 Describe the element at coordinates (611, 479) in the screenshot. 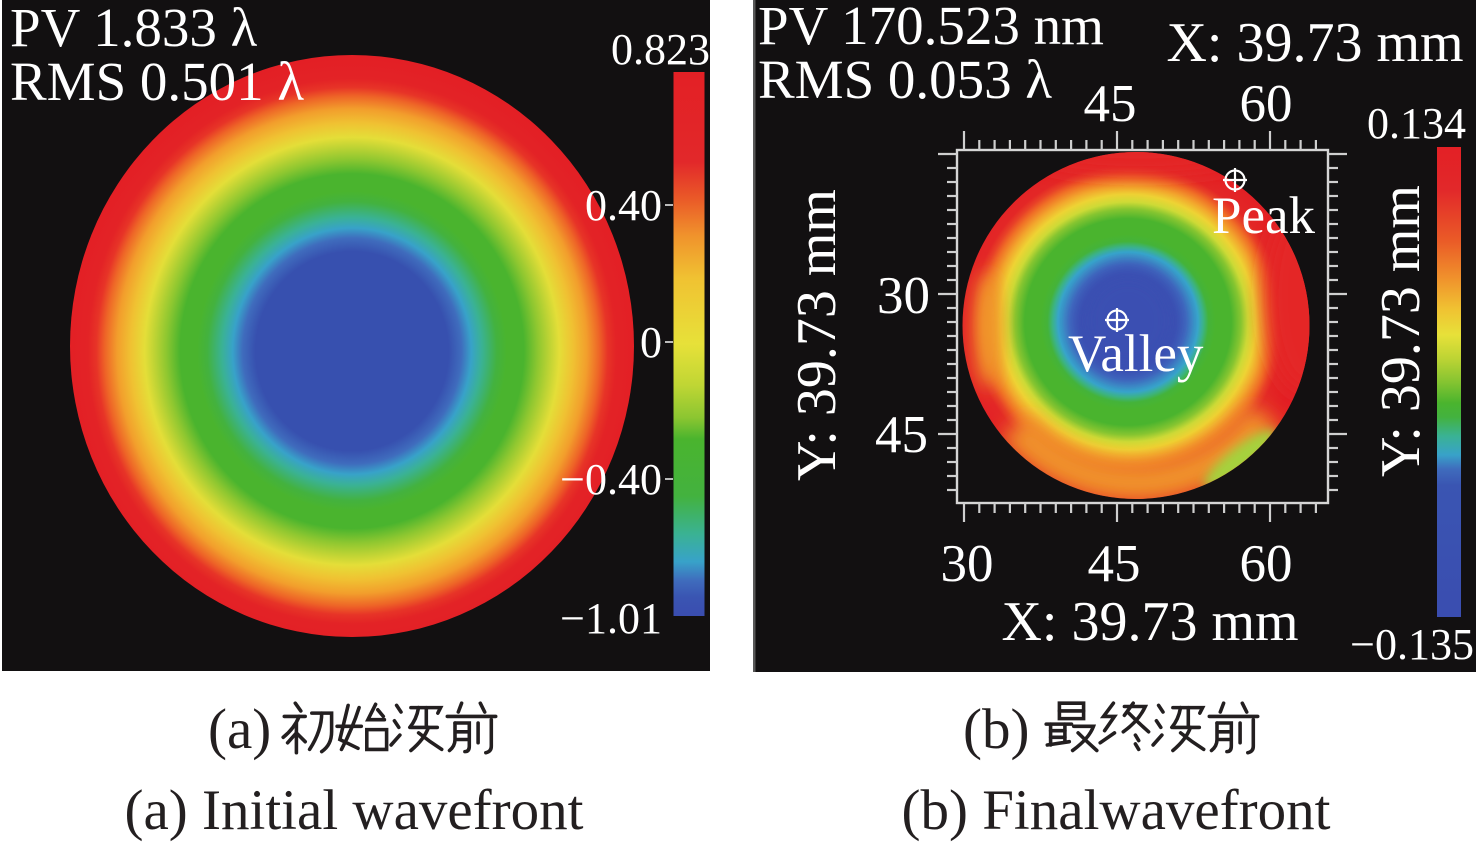

I see `svg-text: −0.40` at that location.